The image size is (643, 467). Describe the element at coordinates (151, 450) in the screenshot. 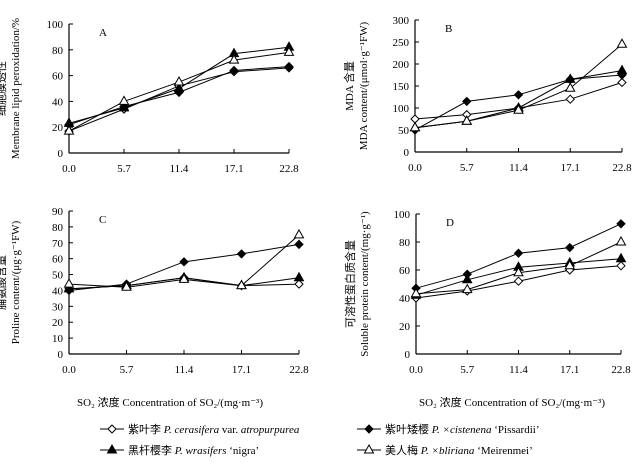

I see `legend-cn: 黑杆樱李` at that location.